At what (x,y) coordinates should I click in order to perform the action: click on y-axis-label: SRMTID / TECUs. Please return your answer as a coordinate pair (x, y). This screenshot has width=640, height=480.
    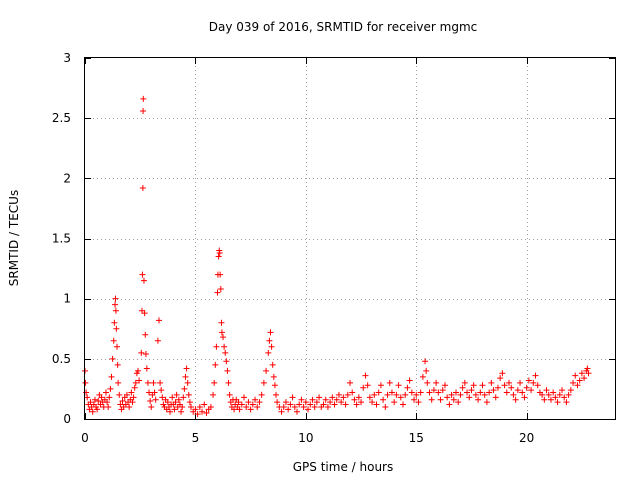
    Looking at the image, I should click on (14, 238).